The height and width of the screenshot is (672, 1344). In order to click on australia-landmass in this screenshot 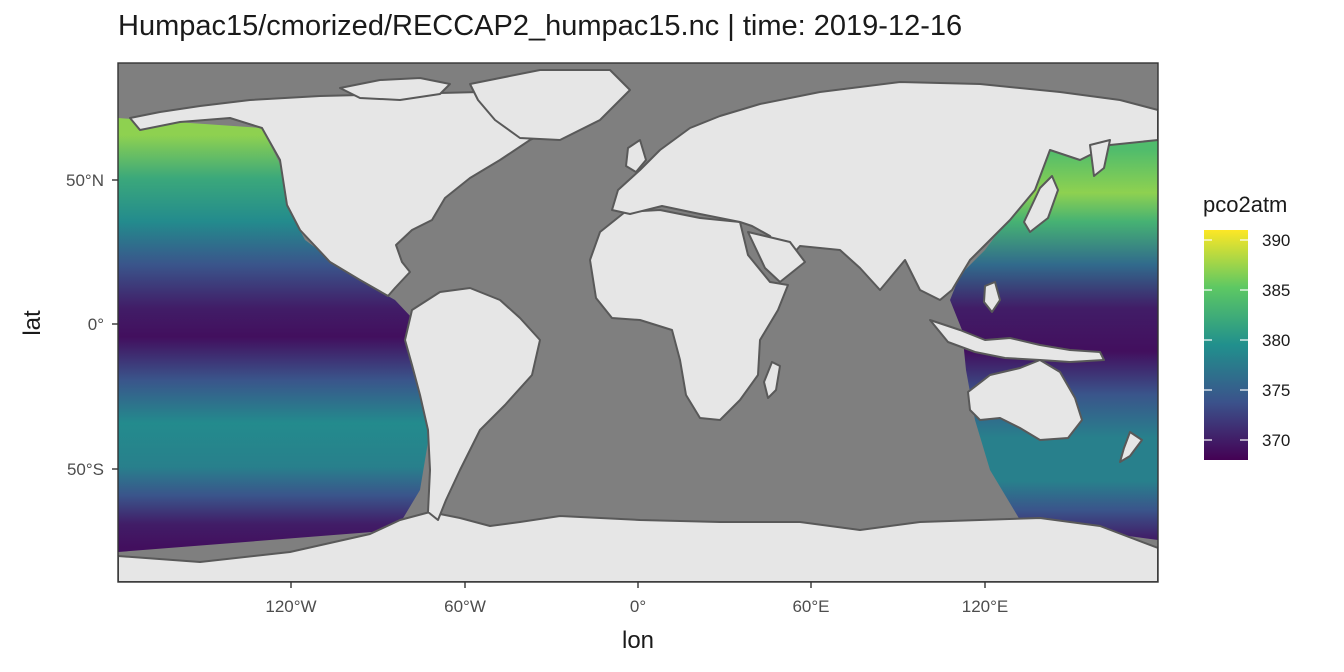, I will do `click(1025, 400)`.